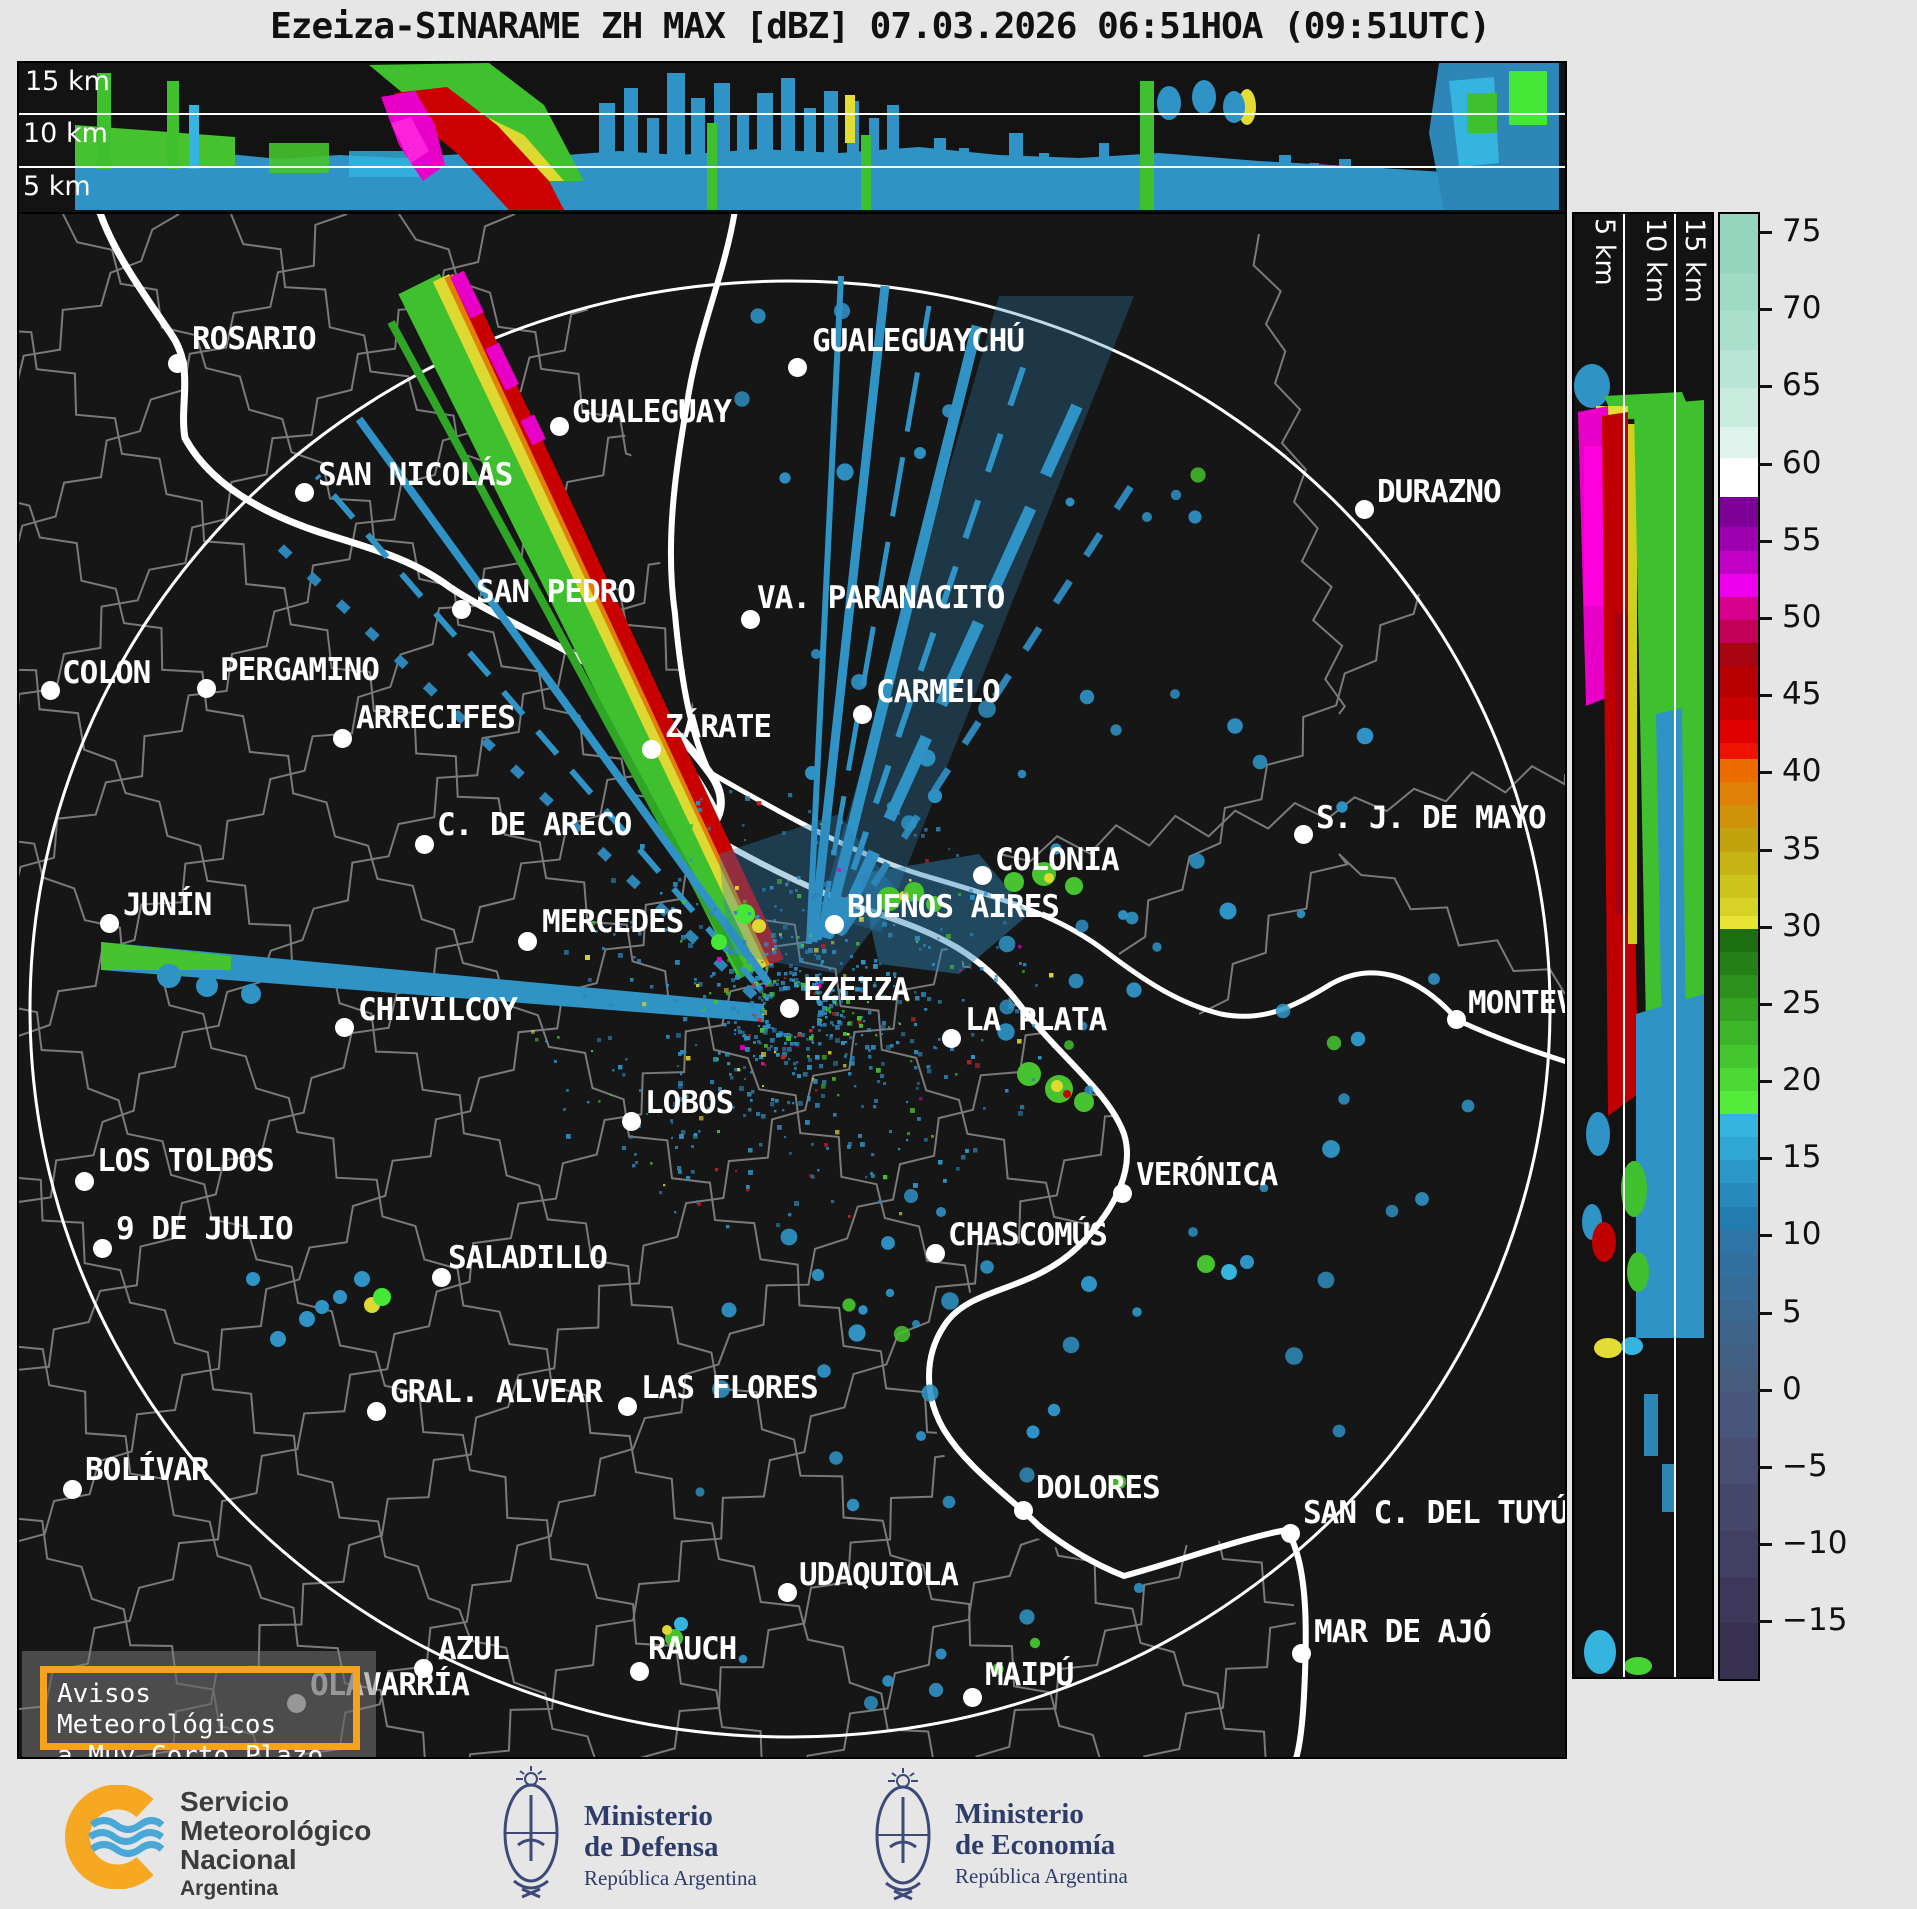 The image size is (1917, 1909). Describe the element at coordinates (651, 749) in the screenshot. I see `city-dot-z-rate` at that location.